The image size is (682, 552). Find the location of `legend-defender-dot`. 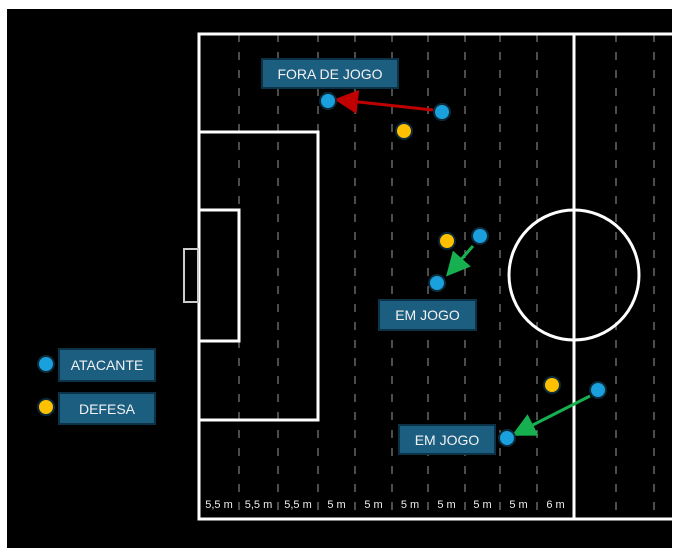

legend-defender-dot is located at coordinates (46, 407).